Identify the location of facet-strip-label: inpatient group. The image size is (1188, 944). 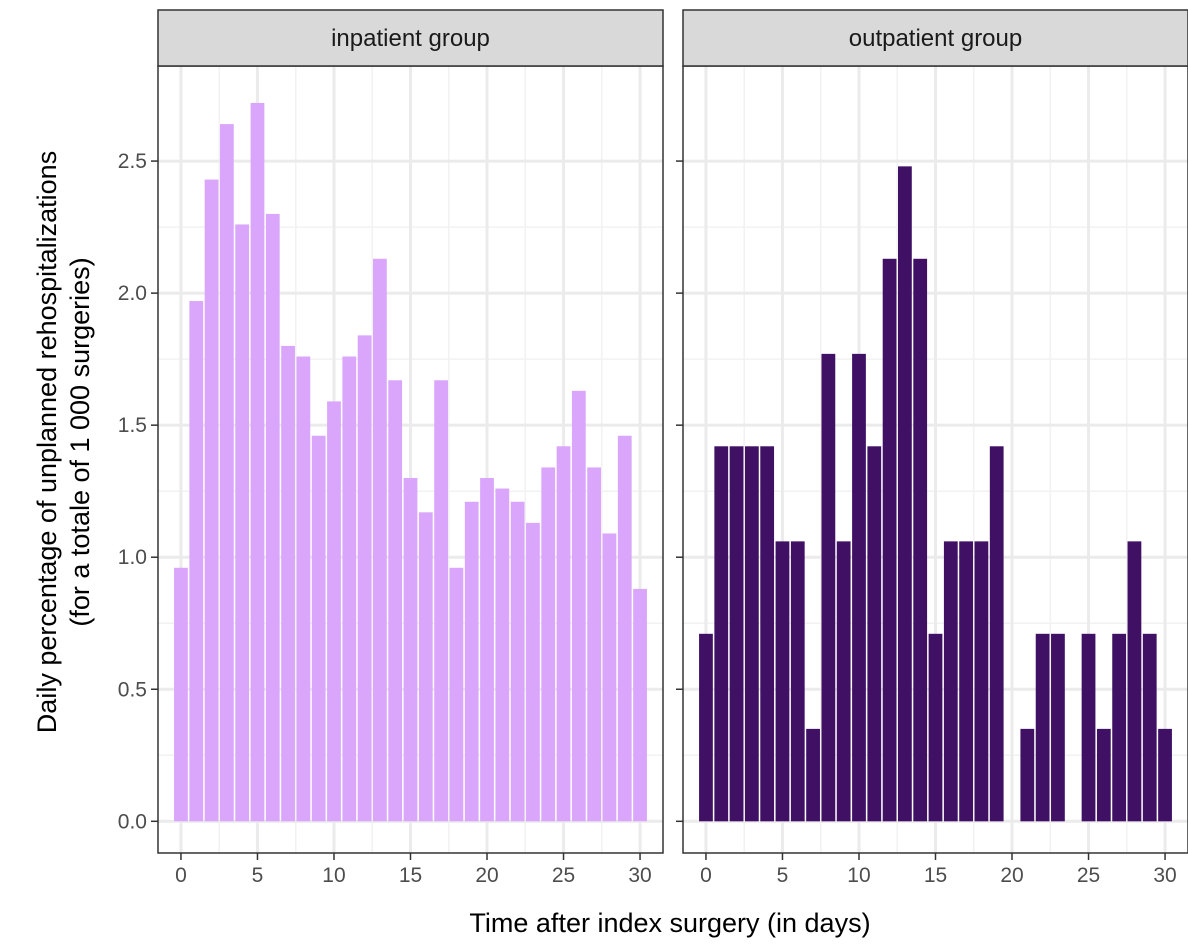
(410, 38).